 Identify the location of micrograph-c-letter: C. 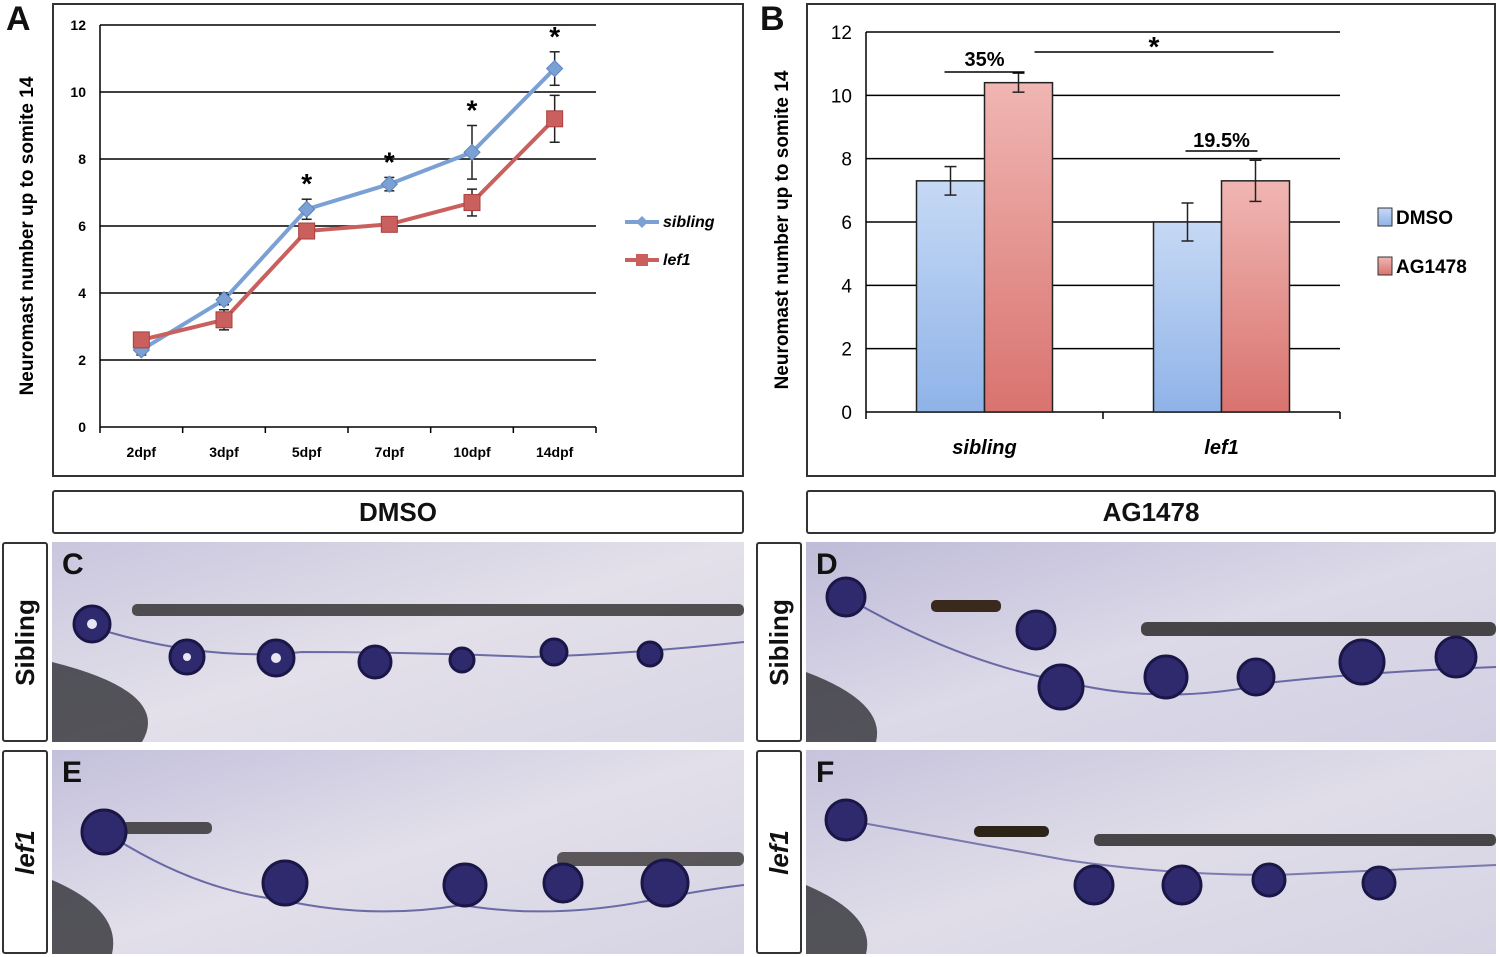
(73, 564).